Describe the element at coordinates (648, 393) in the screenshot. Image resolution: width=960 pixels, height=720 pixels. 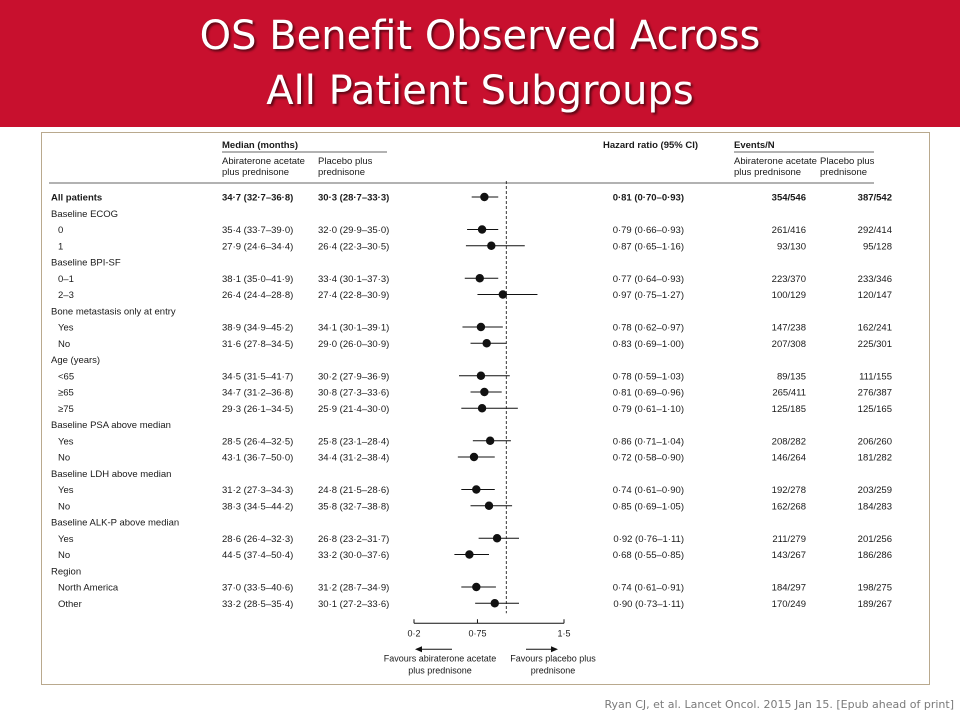
I see `hazard-ratio-value: 0·81 (0·69–0·96)` at that location.